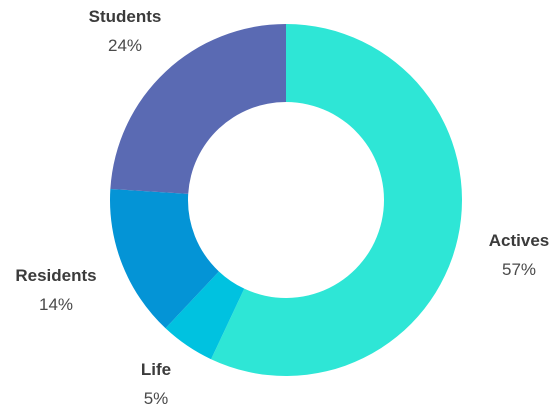 The image size is (556, 410). I want to click on label-life: Life 5%, so click(156, 384).